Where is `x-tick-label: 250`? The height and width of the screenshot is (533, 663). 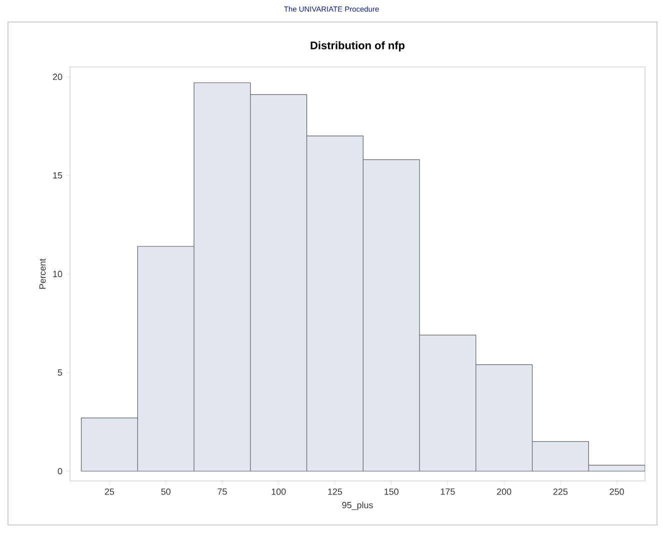
x-tick-label: 250 is located at coordinates (617, 491).